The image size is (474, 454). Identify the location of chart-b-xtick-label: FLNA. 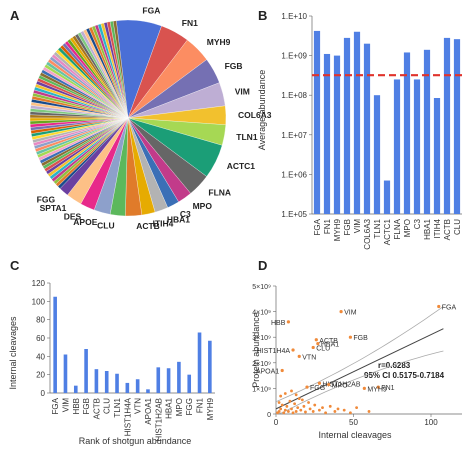
(397, 228).